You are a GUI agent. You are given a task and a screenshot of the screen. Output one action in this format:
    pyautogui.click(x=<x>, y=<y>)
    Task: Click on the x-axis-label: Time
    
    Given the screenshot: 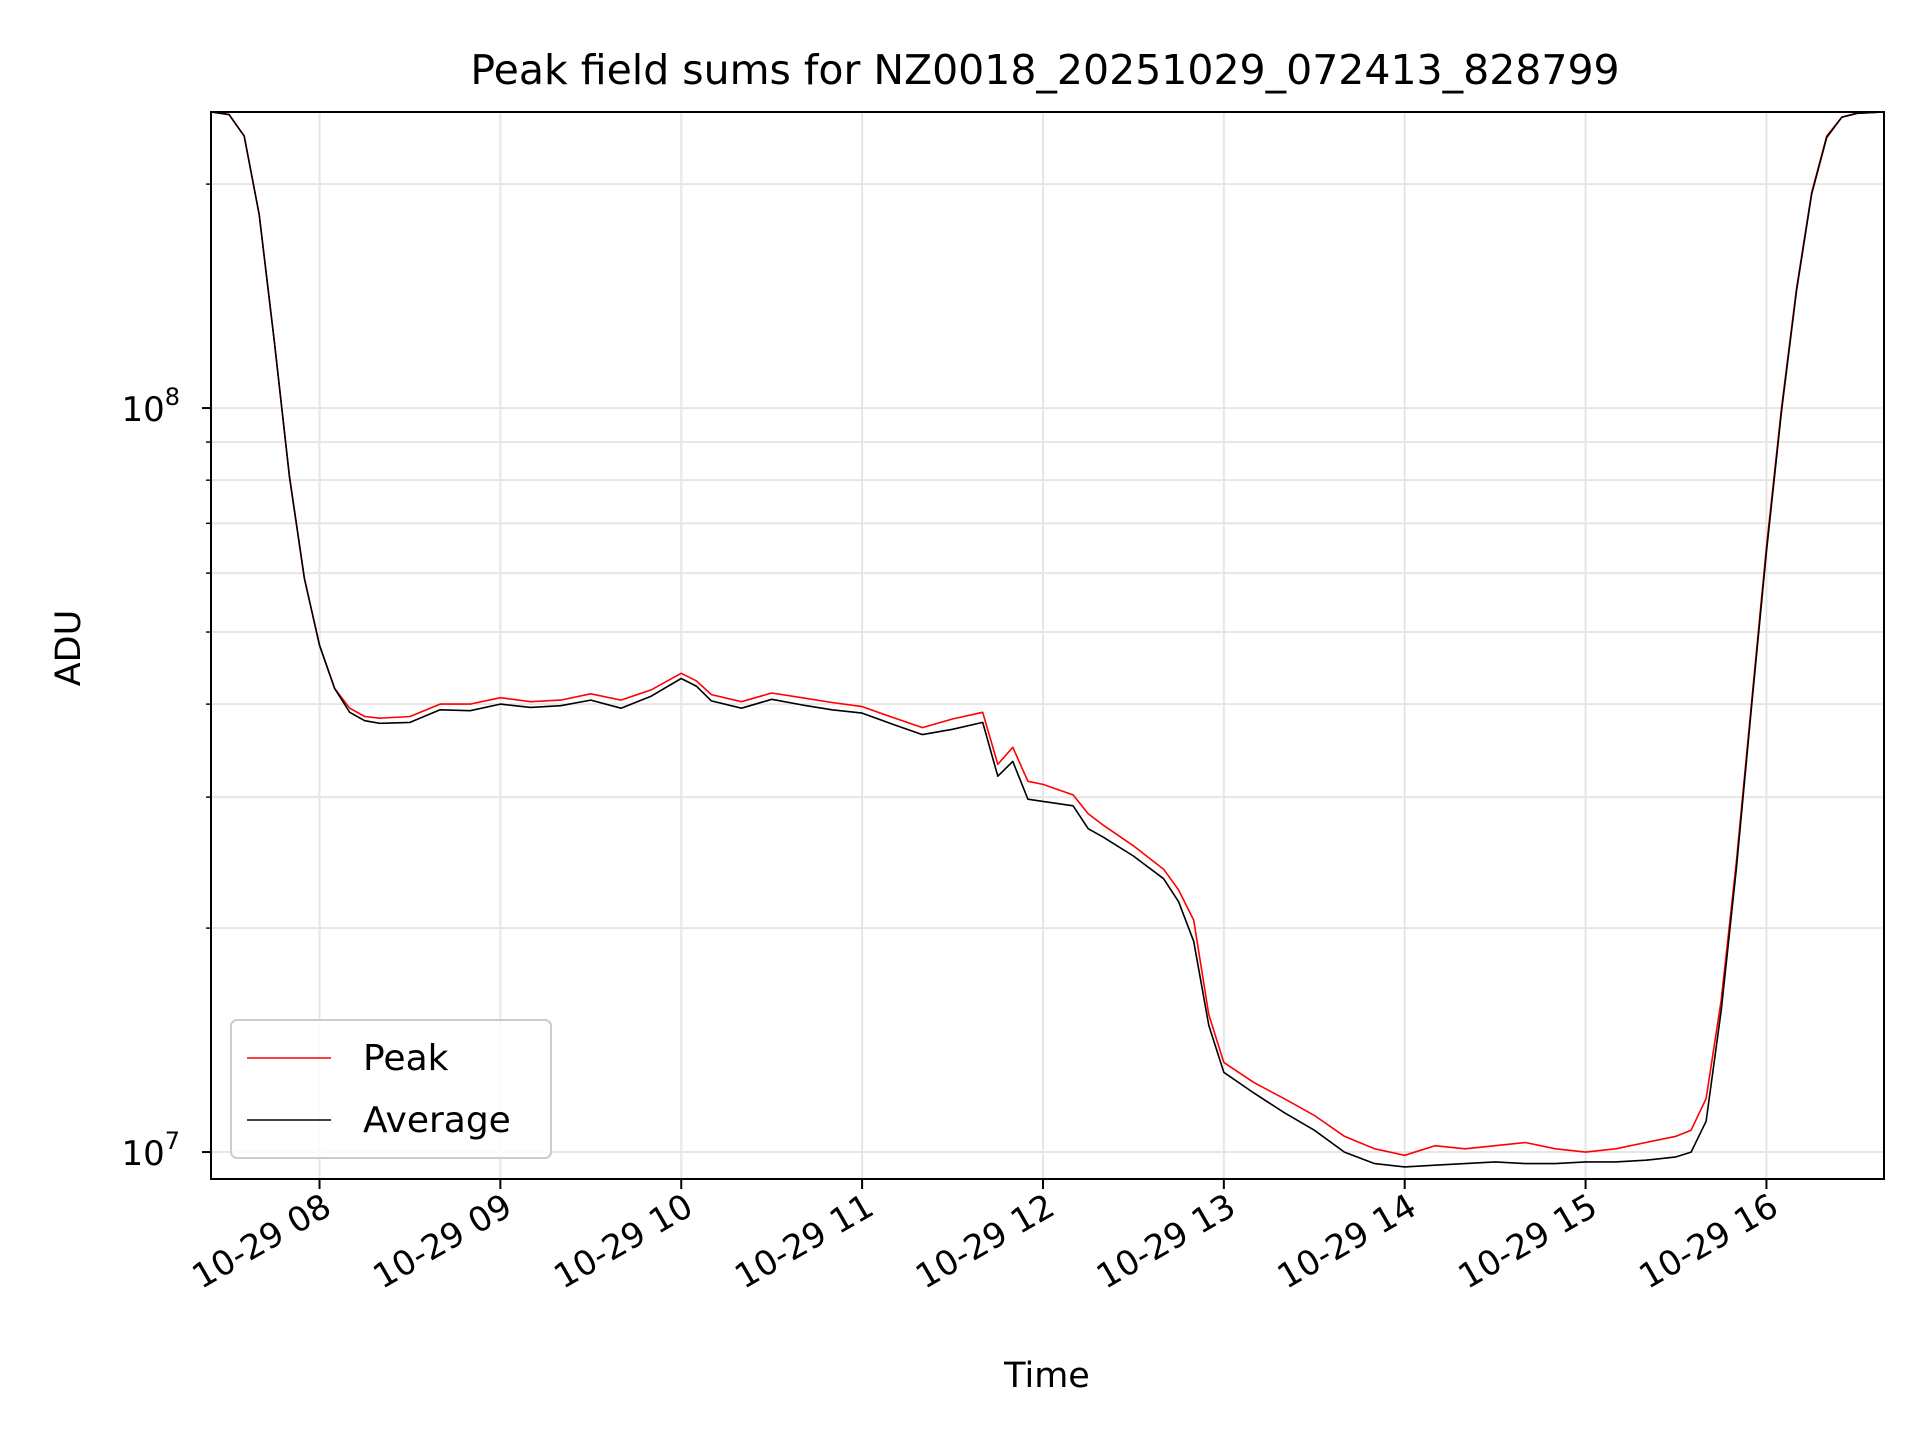 What is the action you would take?
    pyautogui.click(x=1046, y=1376)
    